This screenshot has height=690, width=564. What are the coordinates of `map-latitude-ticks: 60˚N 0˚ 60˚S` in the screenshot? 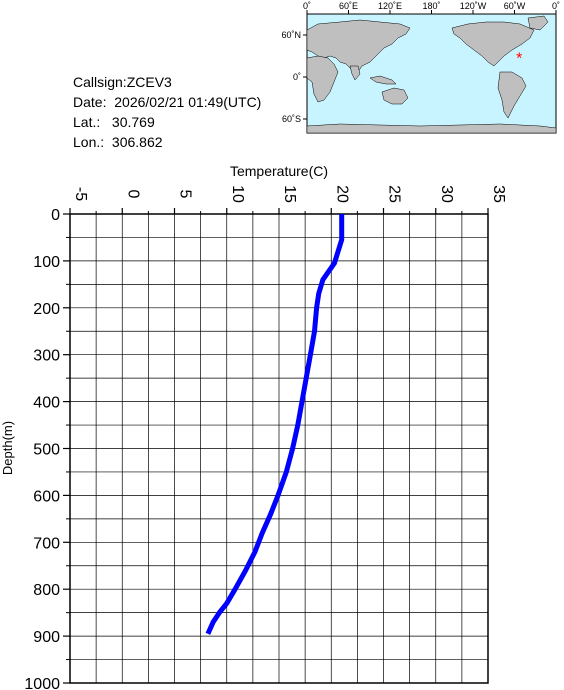 It's located at (294, 77).